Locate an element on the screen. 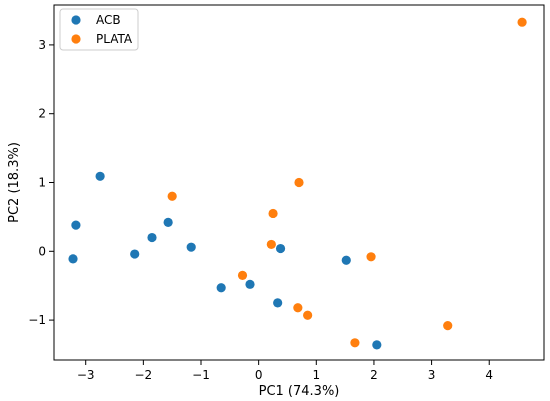  y-tick-label: 2 is located at coordinates (42, 114).